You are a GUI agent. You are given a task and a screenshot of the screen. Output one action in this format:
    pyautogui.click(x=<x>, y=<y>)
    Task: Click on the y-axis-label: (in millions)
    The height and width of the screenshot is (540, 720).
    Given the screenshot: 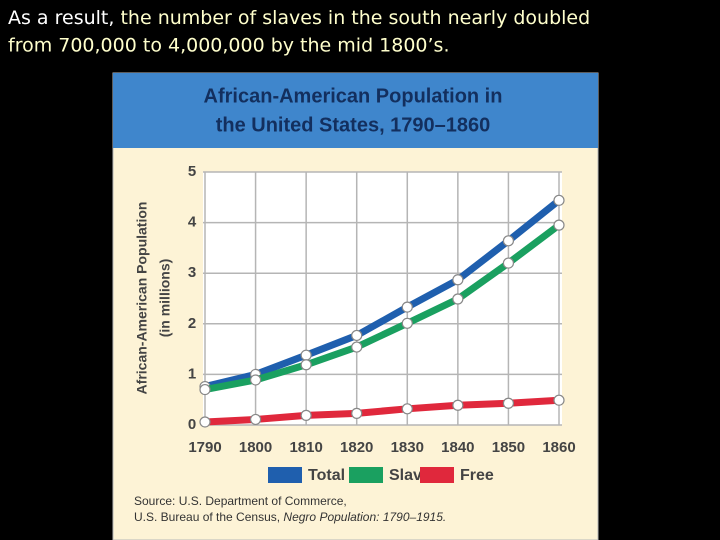 What is the action you would take?
    pyautogui.click(x=165, y=298)
    